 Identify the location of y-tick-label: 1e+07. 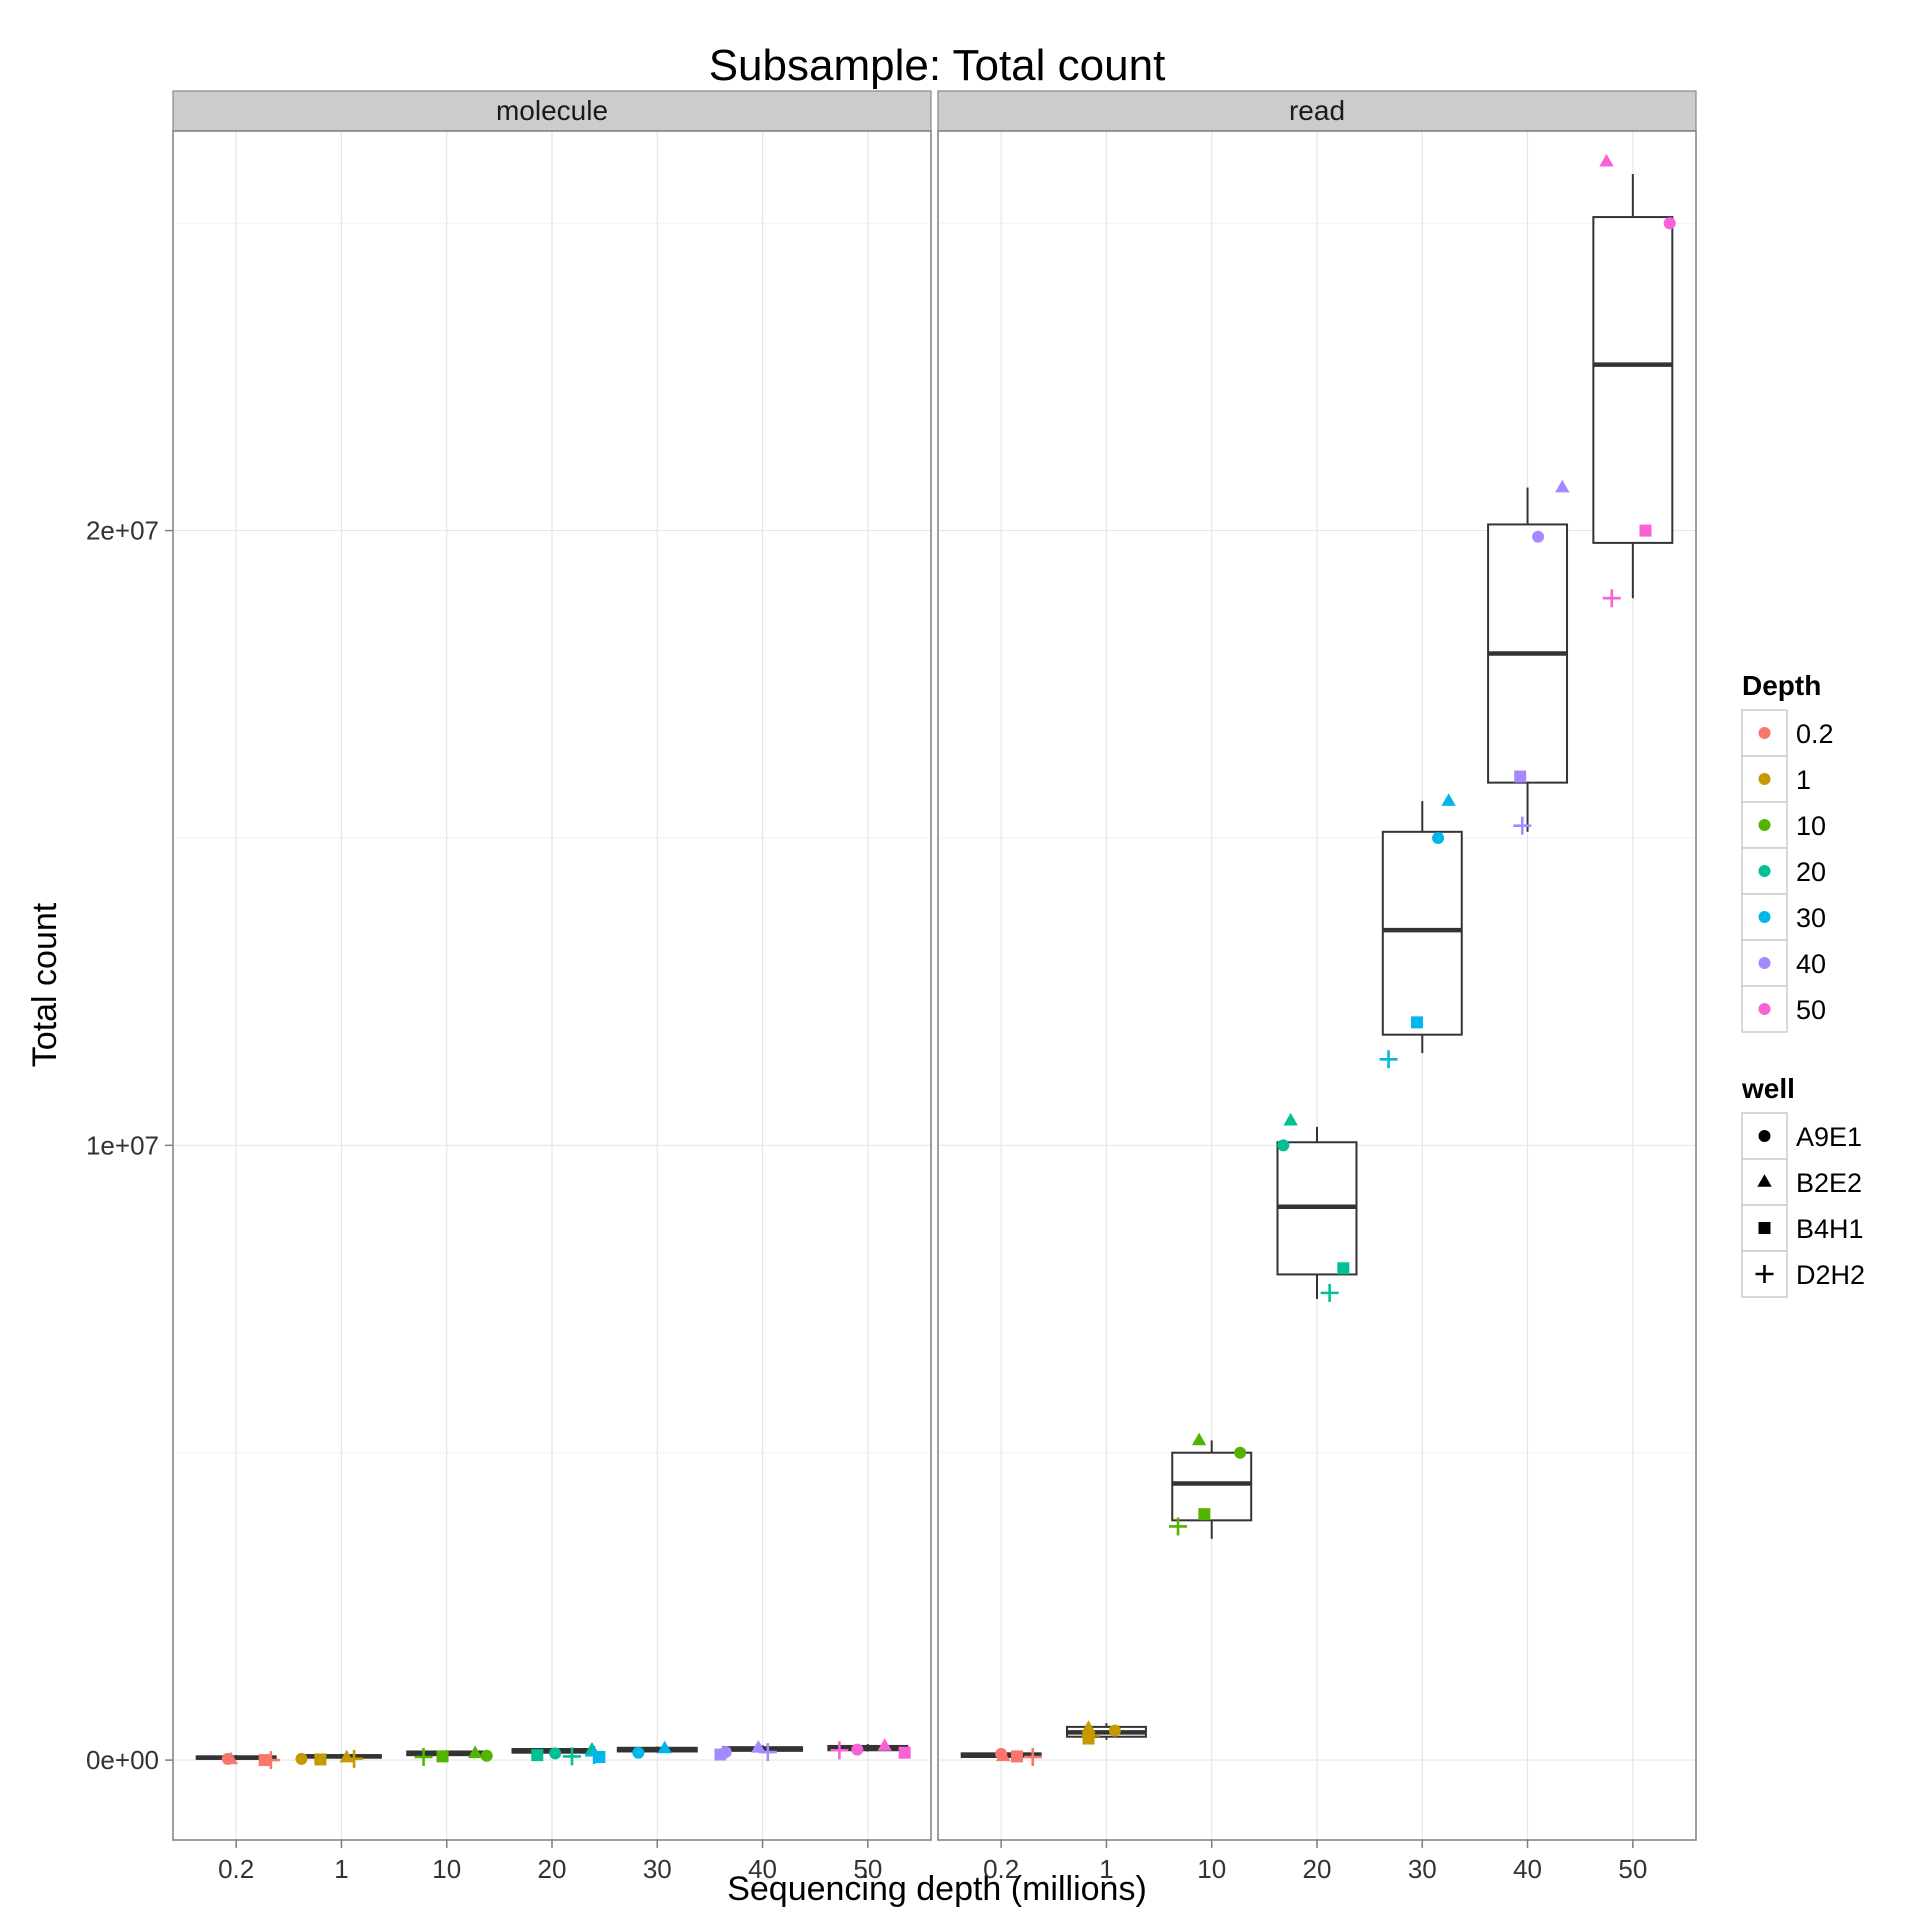
(122, 1145).